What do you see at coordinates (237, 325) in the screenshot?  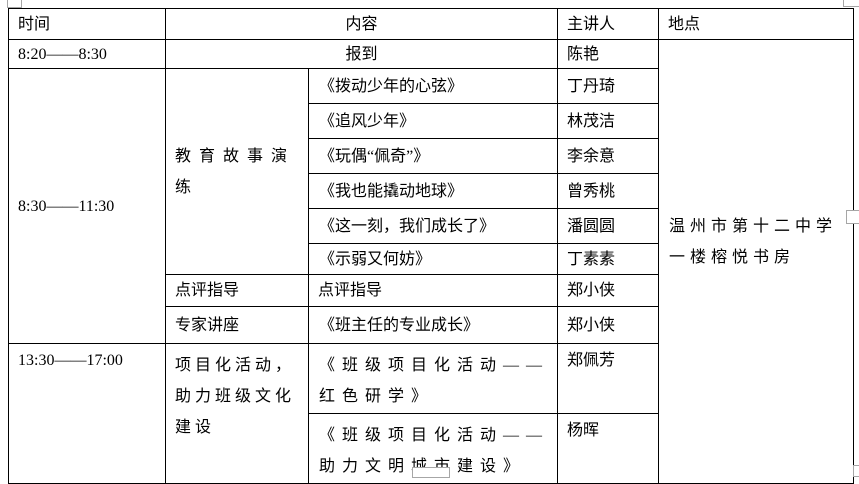 I see `lecture-section-cell: 专家讲座` at bounding box center [237, 325].